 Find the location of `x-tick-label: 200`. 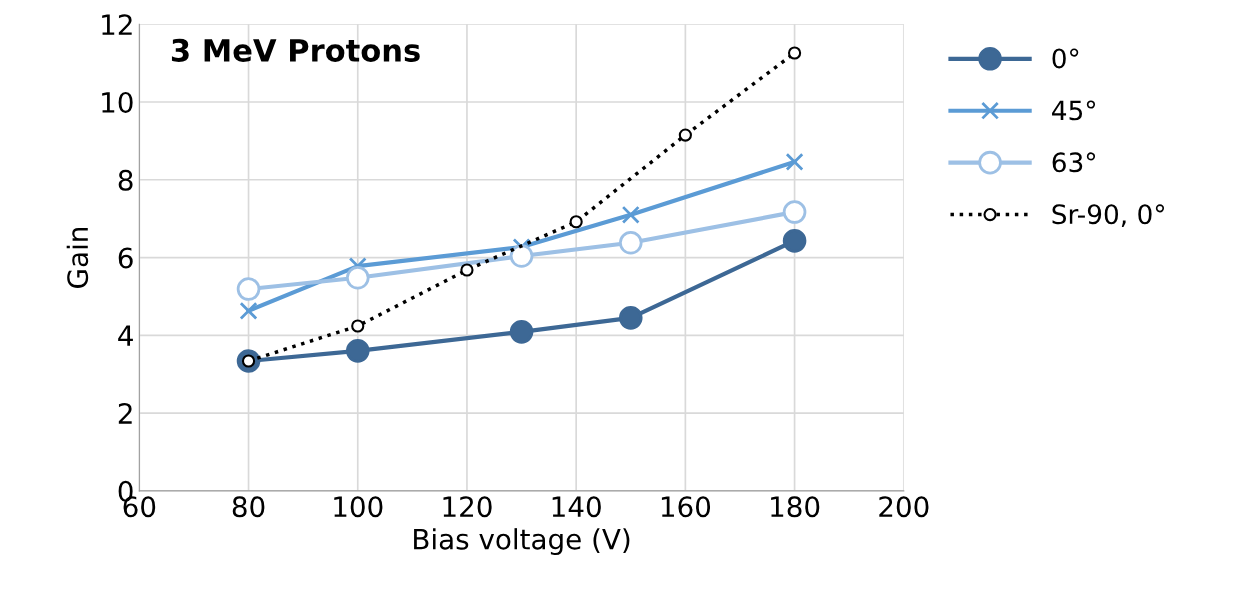

x-tick-label: 200 is located at coordinates (904, 507).